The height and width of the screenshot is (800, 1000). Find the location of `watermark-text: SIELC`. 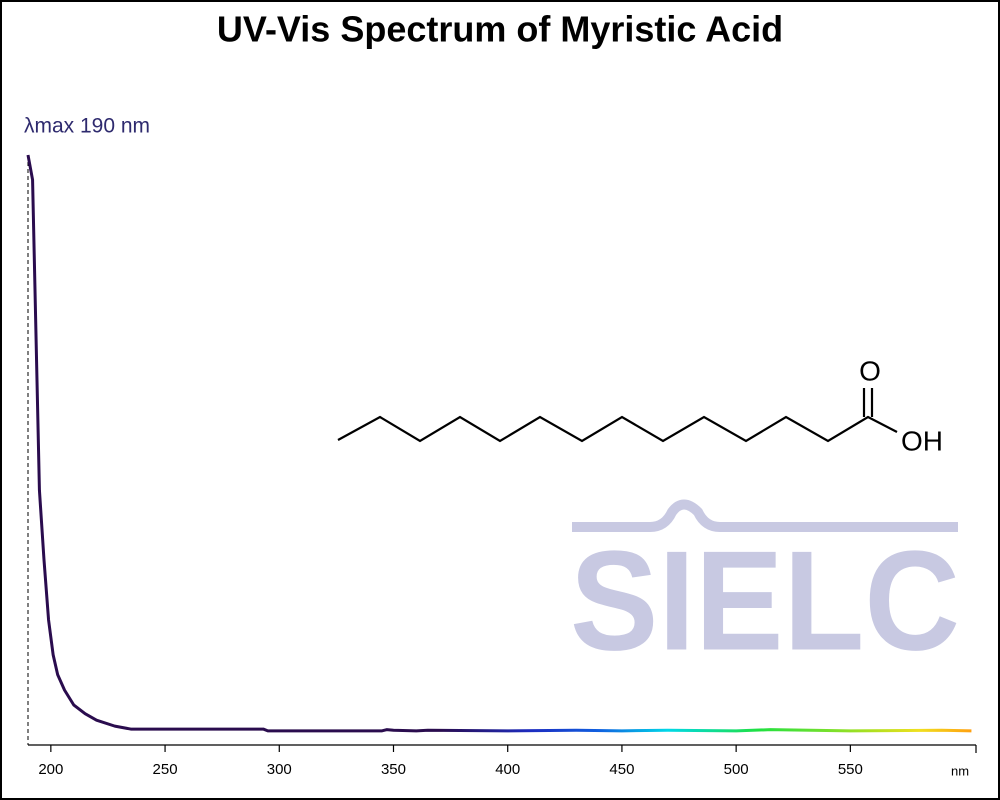

watermark-text: SIELC is located at coordinates (765, 601).